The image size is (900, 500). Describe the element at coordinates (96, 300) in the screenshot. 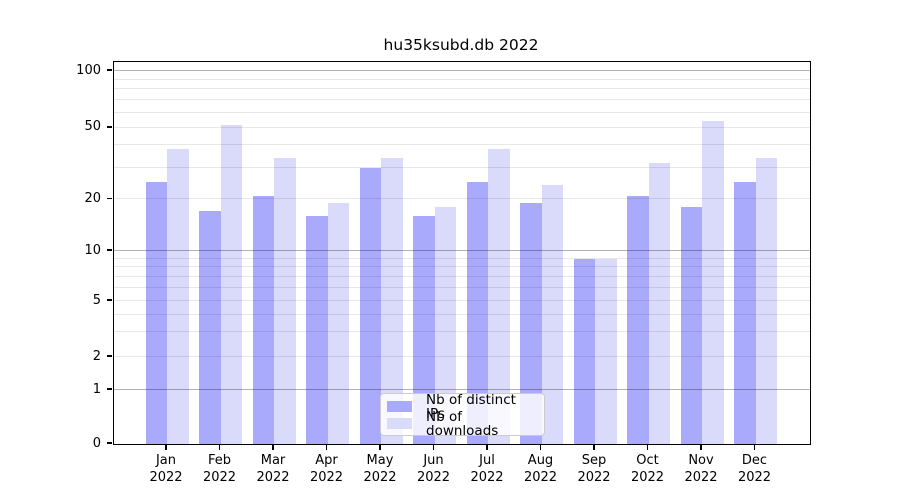

I see `y-tick-label-5: 5` at that location.